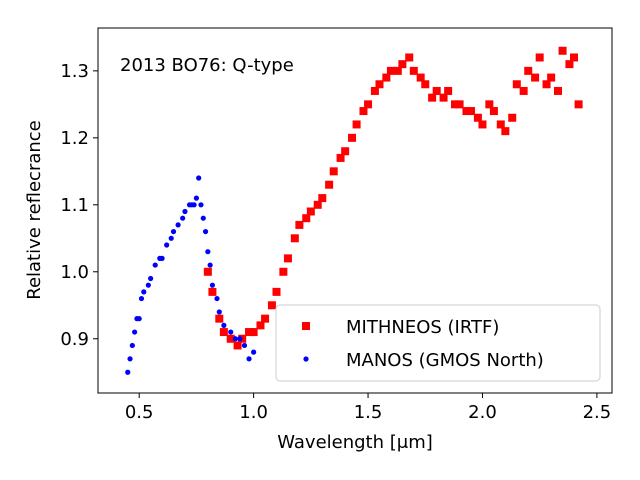 The height and width of the screenshot is (480, 640). I want to click on y-tick-label: 0.9, so click(74, 339).